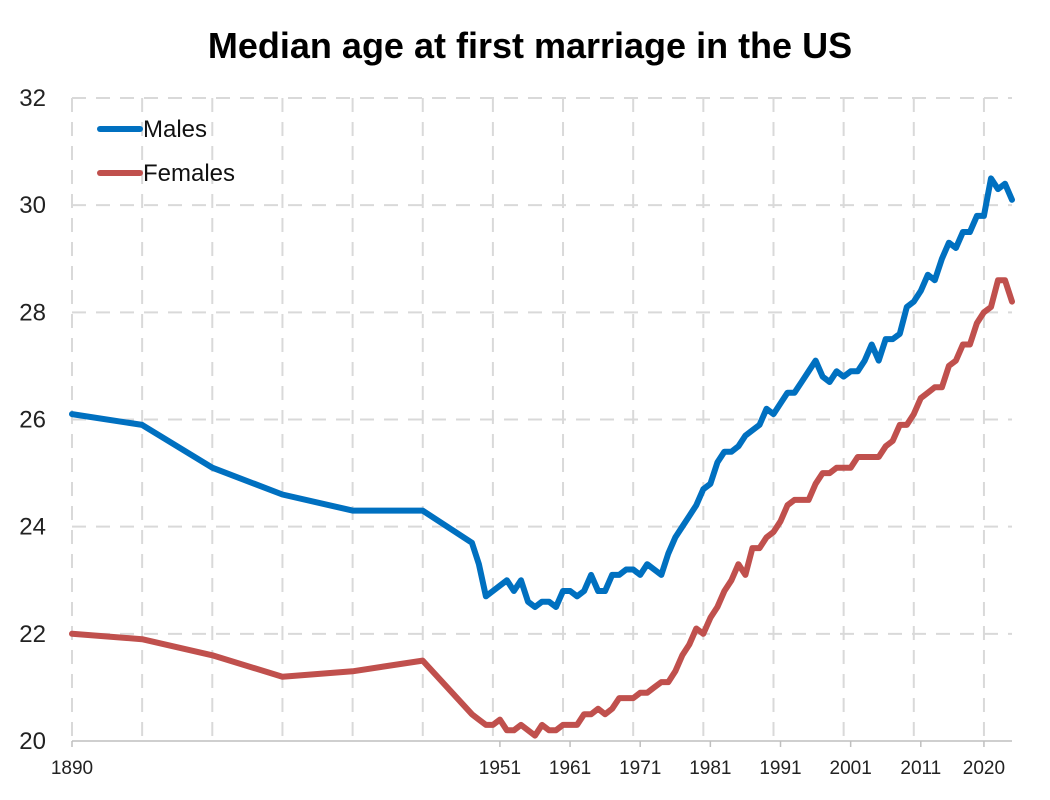  I want to click on chart-title: Median age at first marriage in the US, so click(530, 45).